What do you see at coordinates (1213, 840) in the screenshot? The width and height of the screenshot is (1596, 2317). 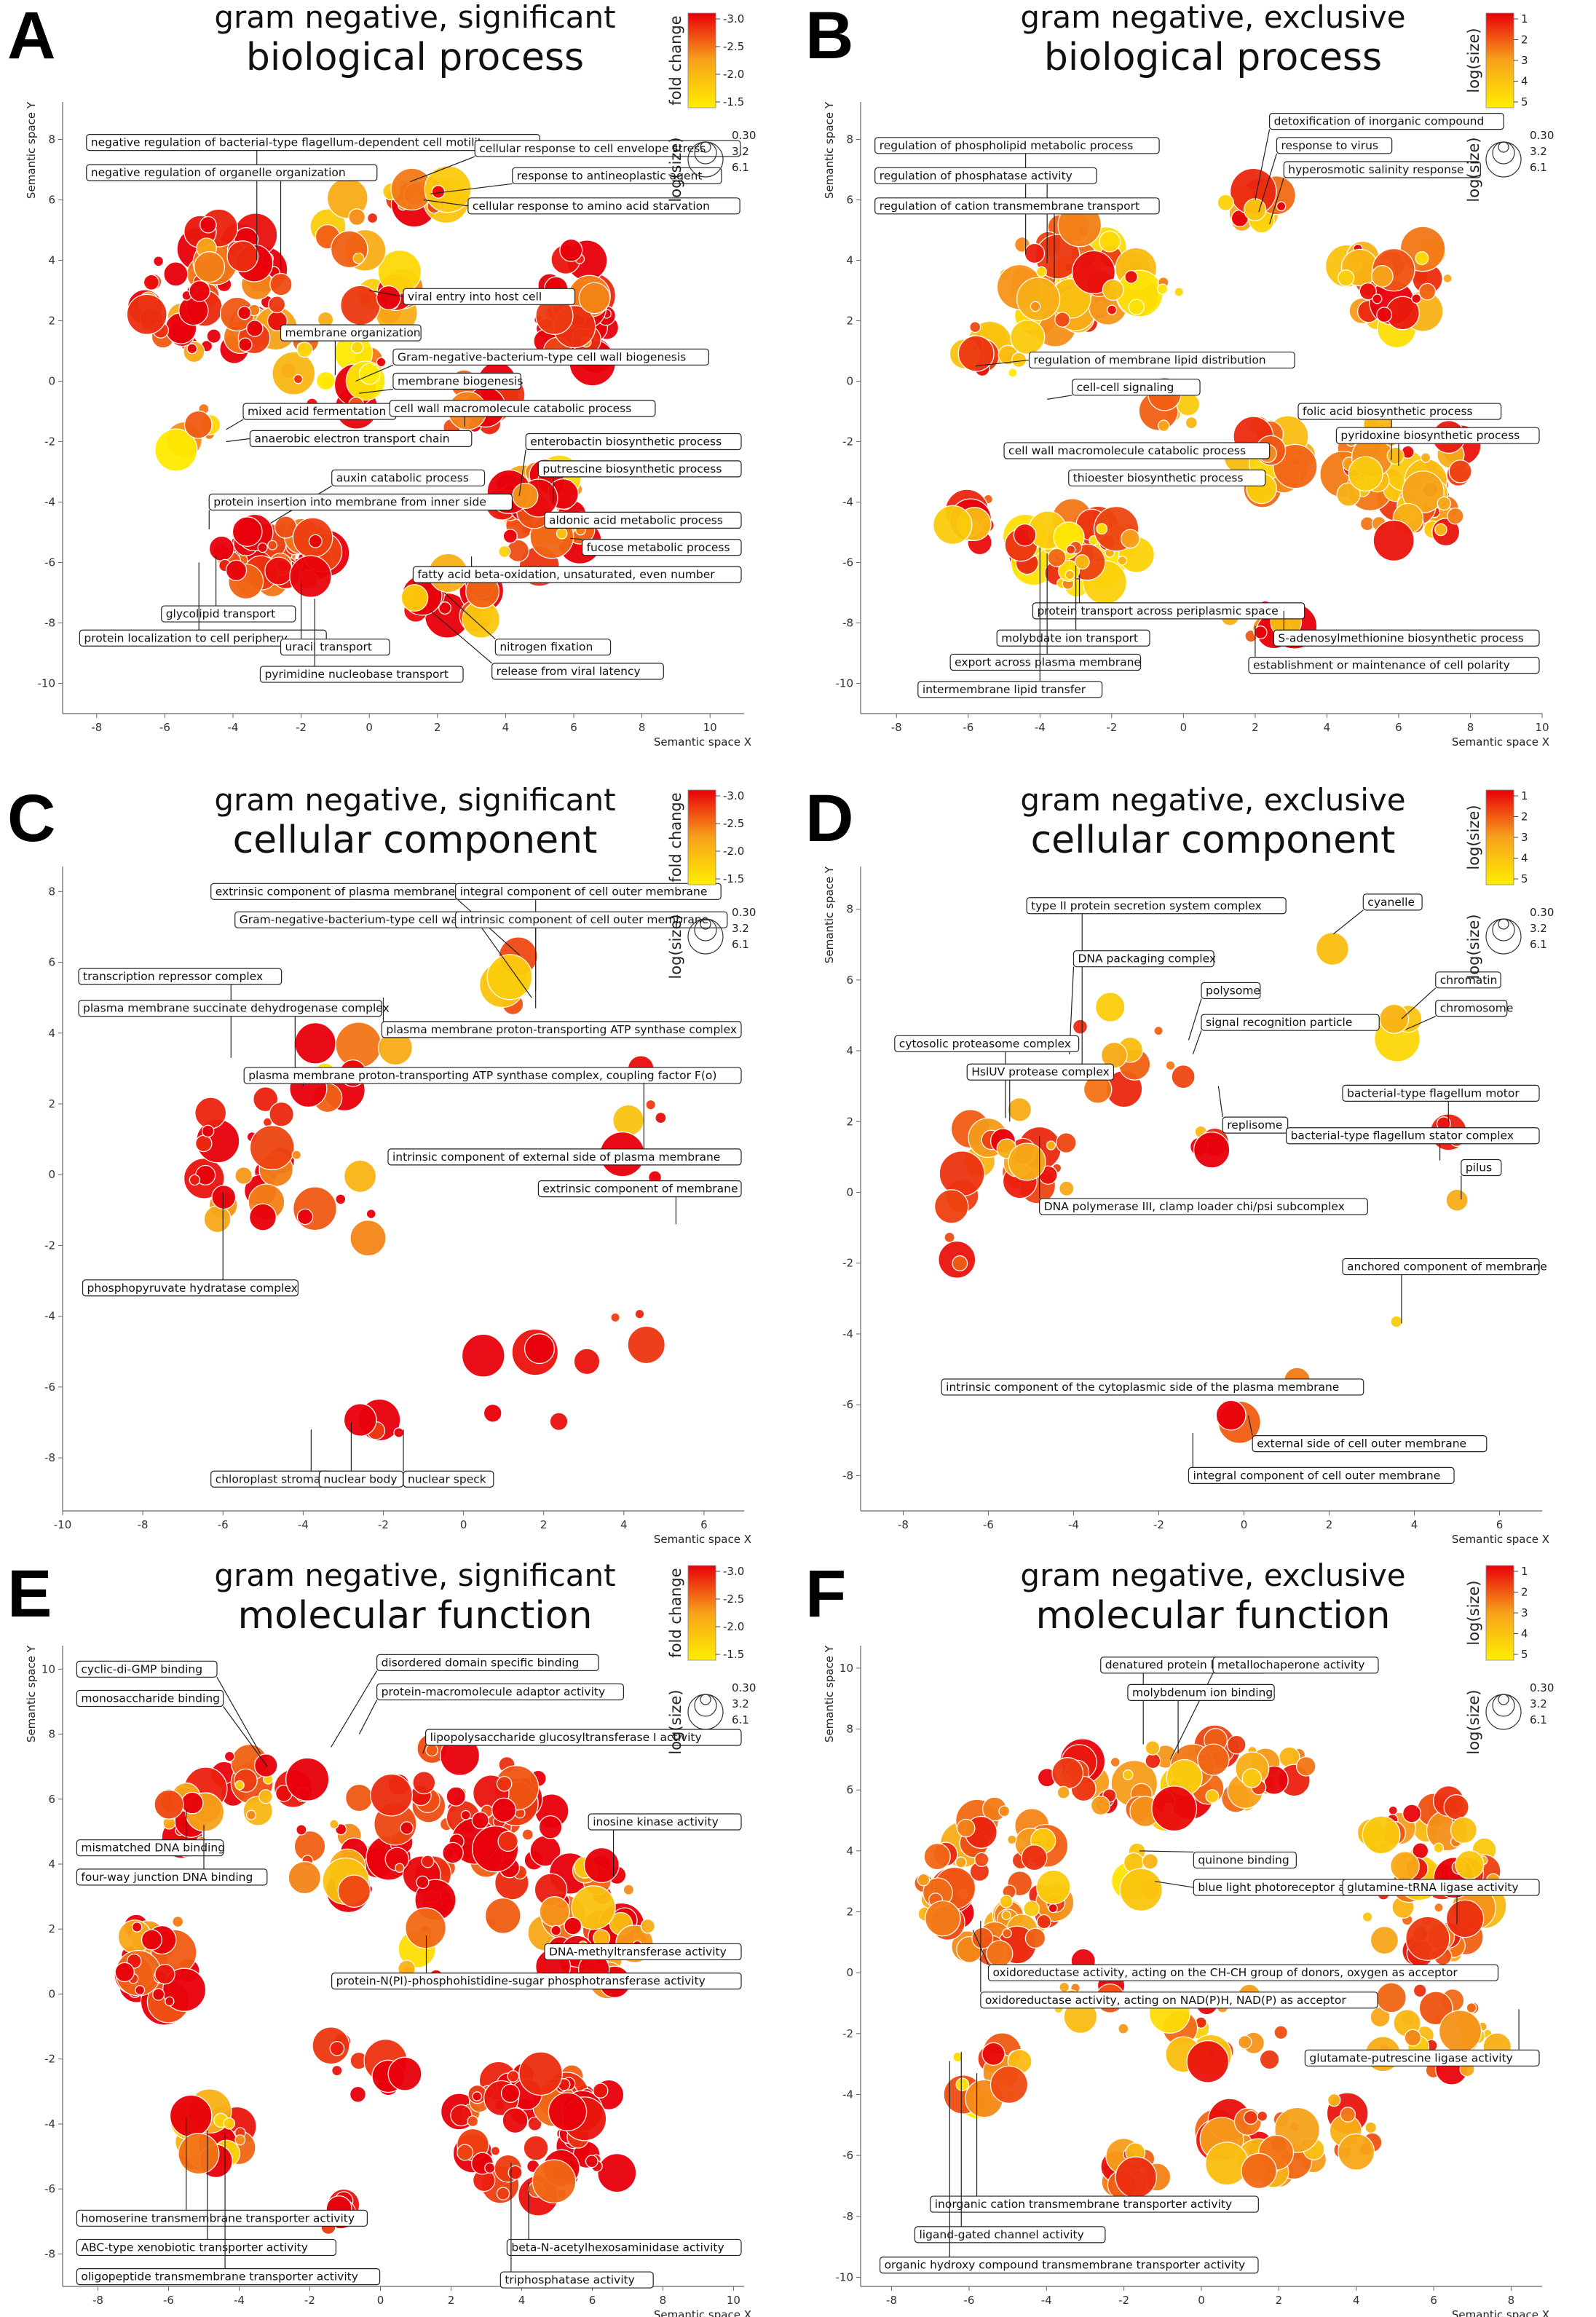 I see `chart-subtitle: cellular component` at bounding box center [1213, 840].